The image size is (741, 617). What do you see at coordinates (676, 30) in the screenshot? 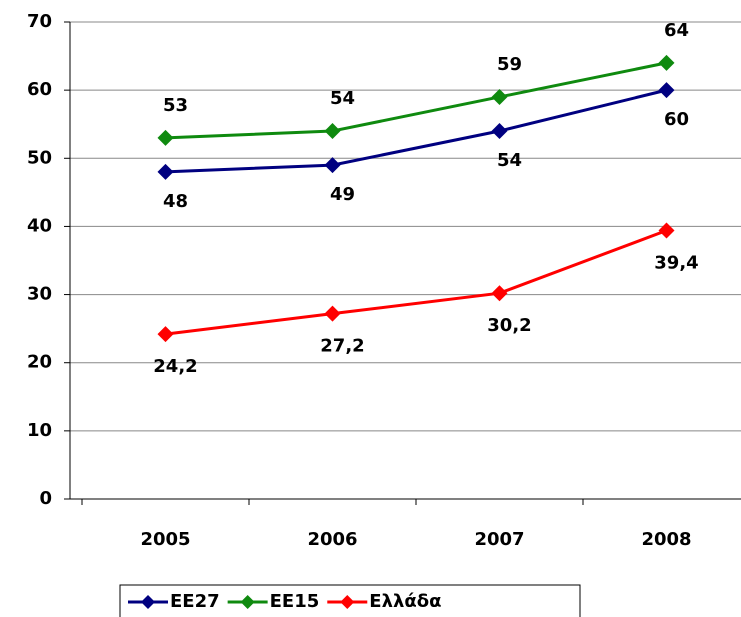
I see `data-label: 64` at bounding box center [676, 30].